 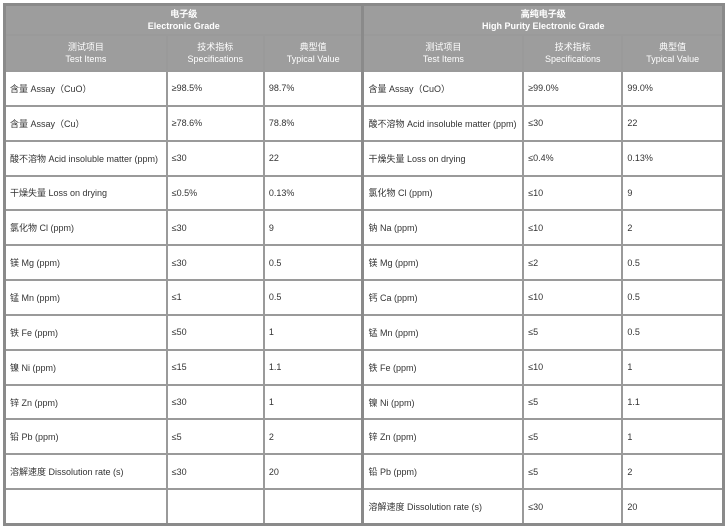 What do you see at coordinates (543, 19) in the screenshot?
I see `high-purity-grade-header: 高纯电子级 High Purity Electronic Grade` at bounding box center [543, 19].